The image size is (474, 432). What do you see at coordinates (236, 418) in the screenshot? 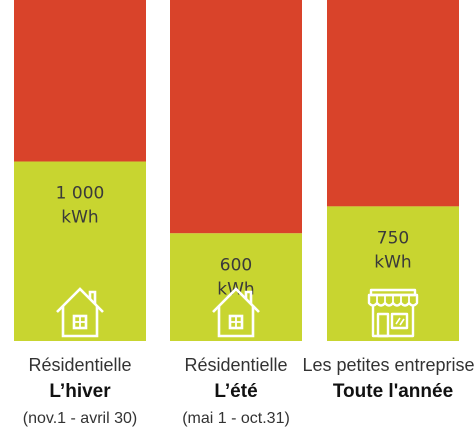
I see `category-label-line3: (mai 1 - oct.31)` at bounding box center [236, 418].